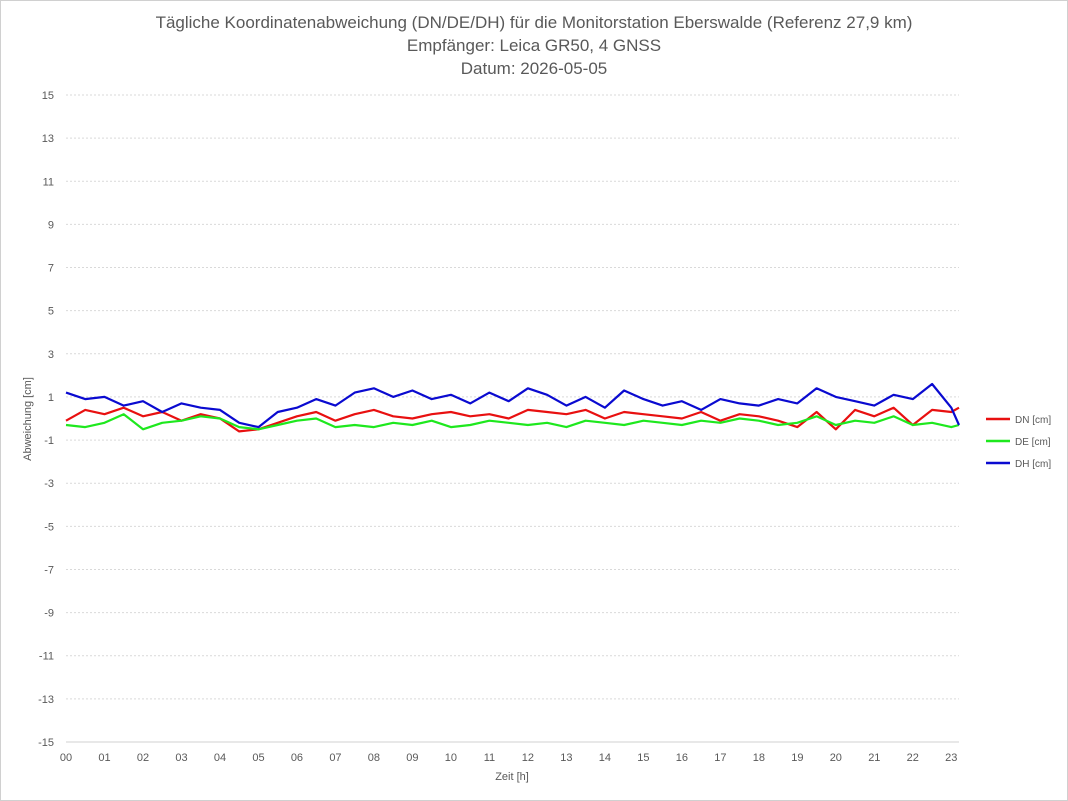 This screenshot has width=1068, height=801. I want to click on x-tick-label: 09, so click(412, 758).